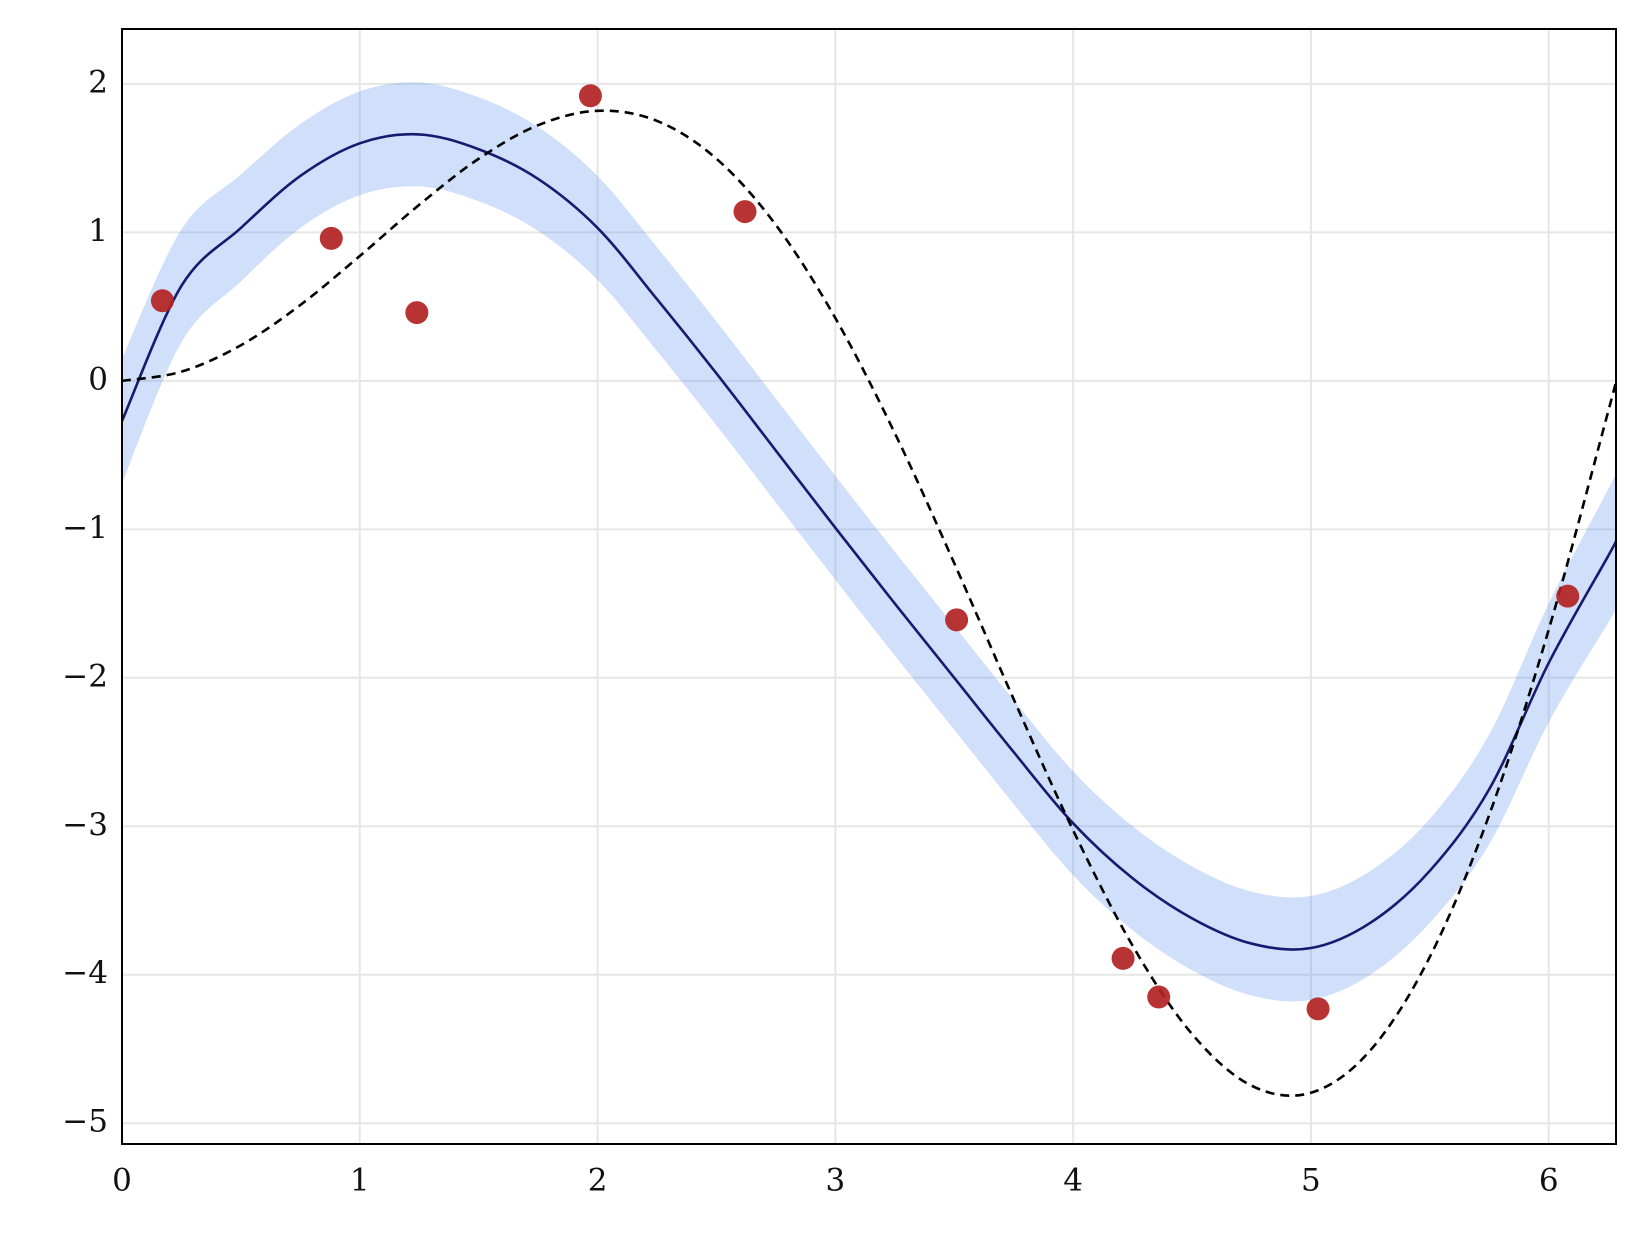  What do you see at coordinates (360, 1181) in the screenshot?
I see `x-tick-label: 1` at bounding box center [360, 1181].